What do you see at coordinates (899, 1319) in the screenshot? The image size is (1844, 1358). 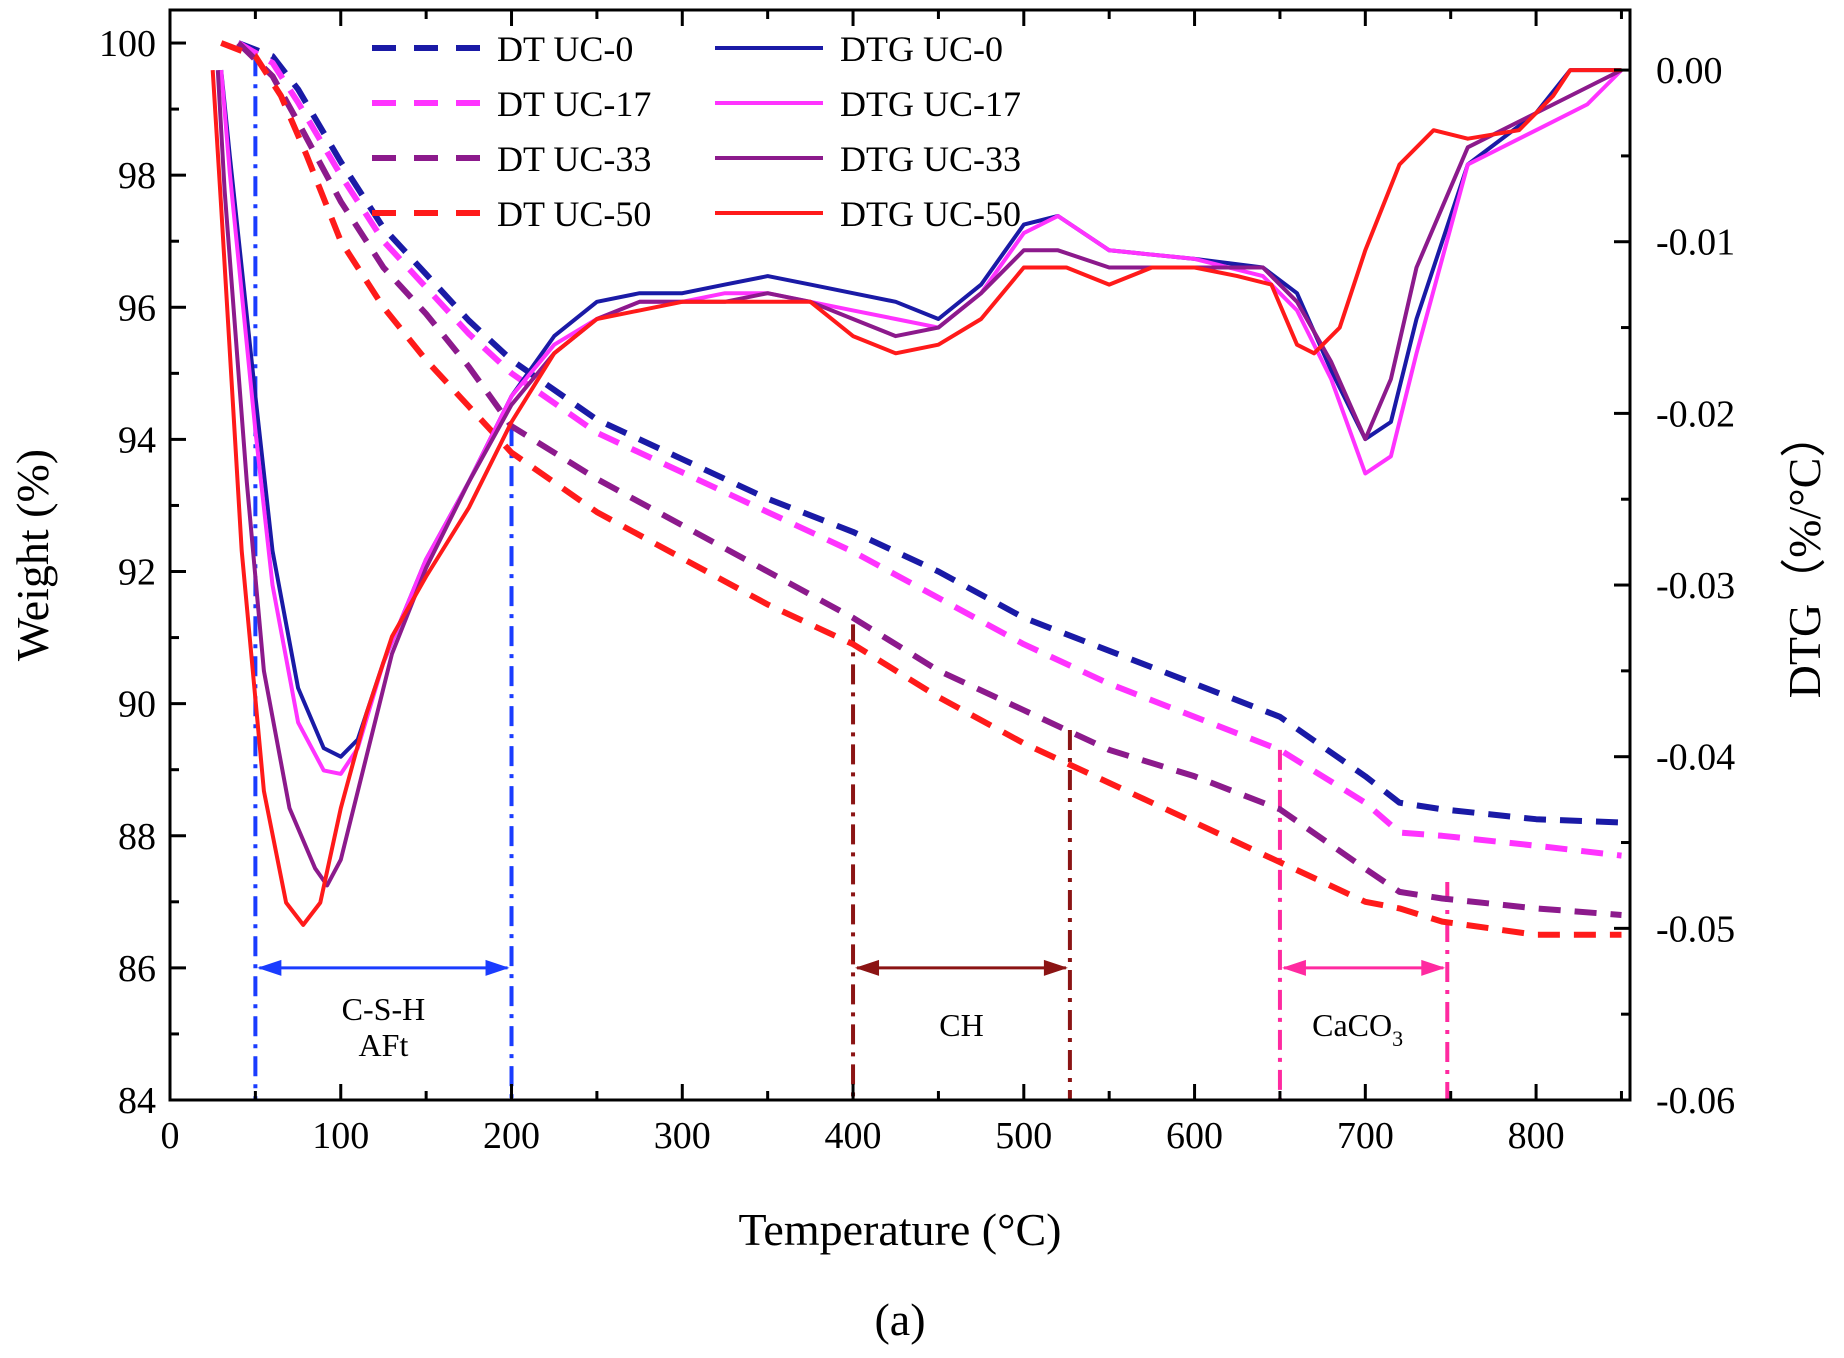 I see `panel-label: (a)` at bounding box center [899, 1319].